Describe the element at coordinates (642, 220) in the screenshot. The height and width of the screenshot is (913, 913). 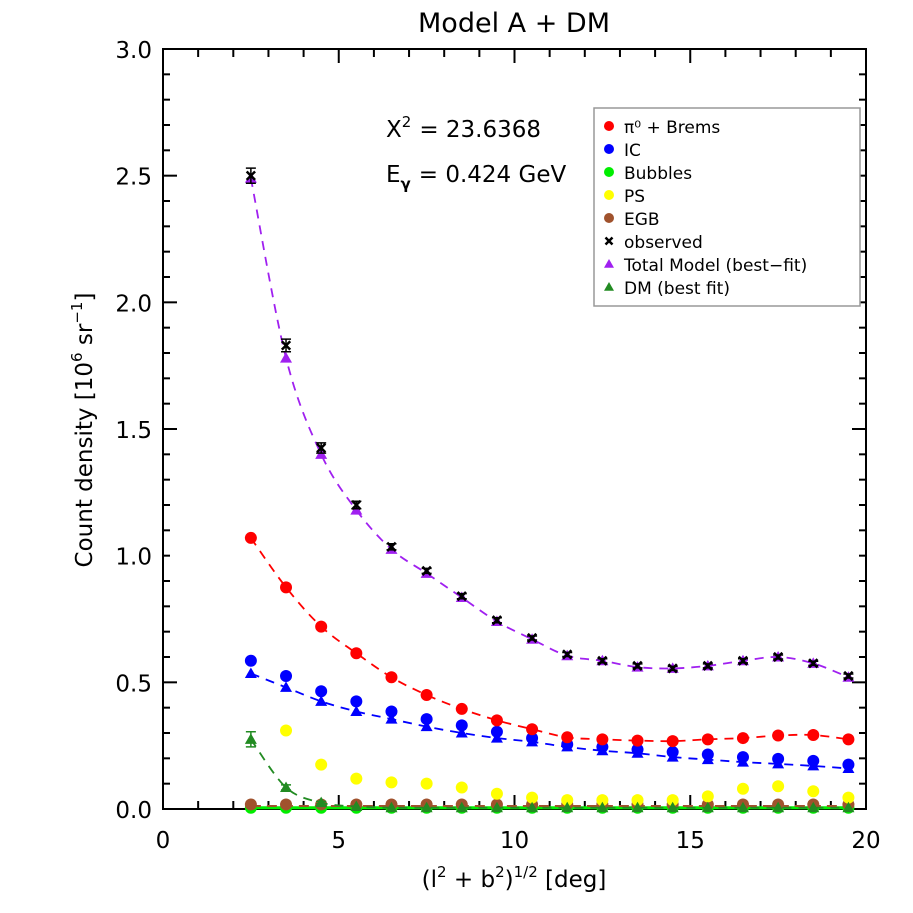
I see `legend-label: EGB` at that location.